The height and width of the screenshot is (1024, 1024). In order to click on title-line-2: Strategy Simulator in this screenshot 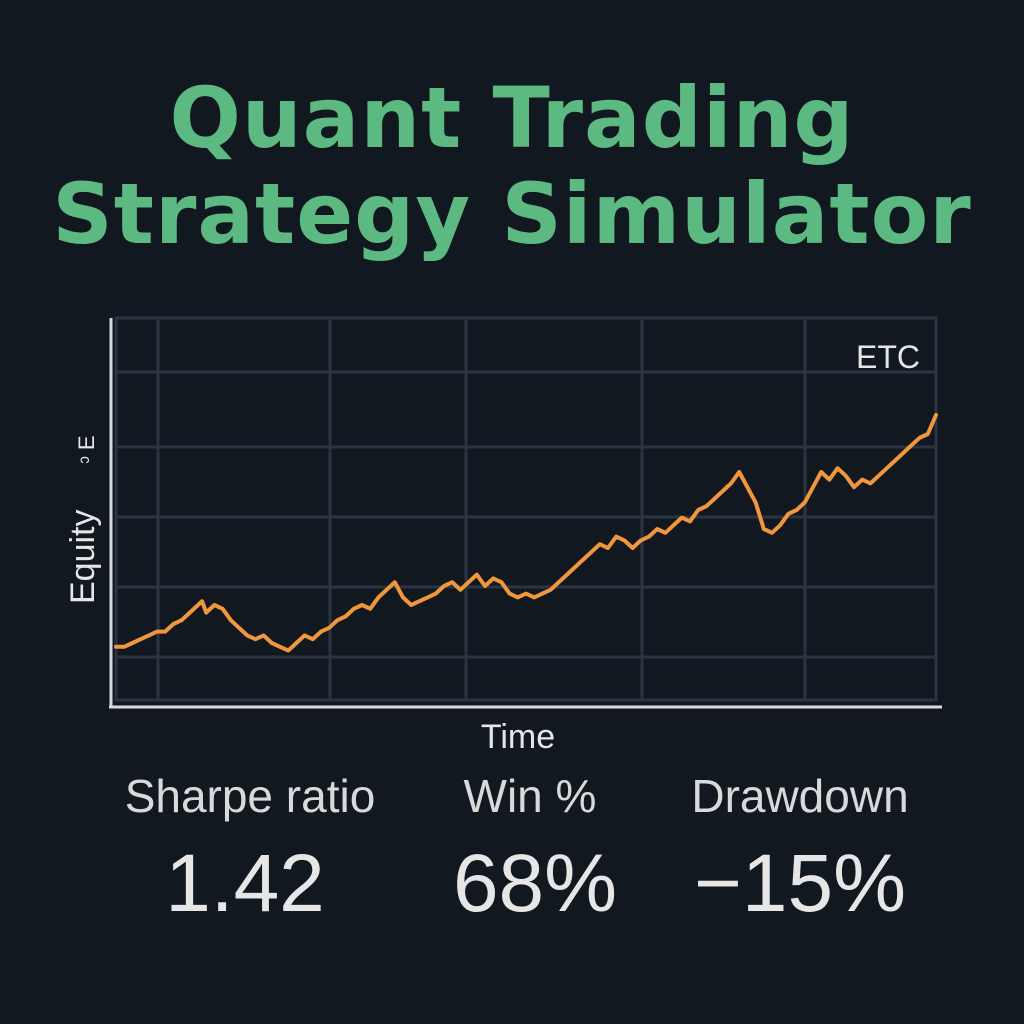, I will do `click(512, 214)`.